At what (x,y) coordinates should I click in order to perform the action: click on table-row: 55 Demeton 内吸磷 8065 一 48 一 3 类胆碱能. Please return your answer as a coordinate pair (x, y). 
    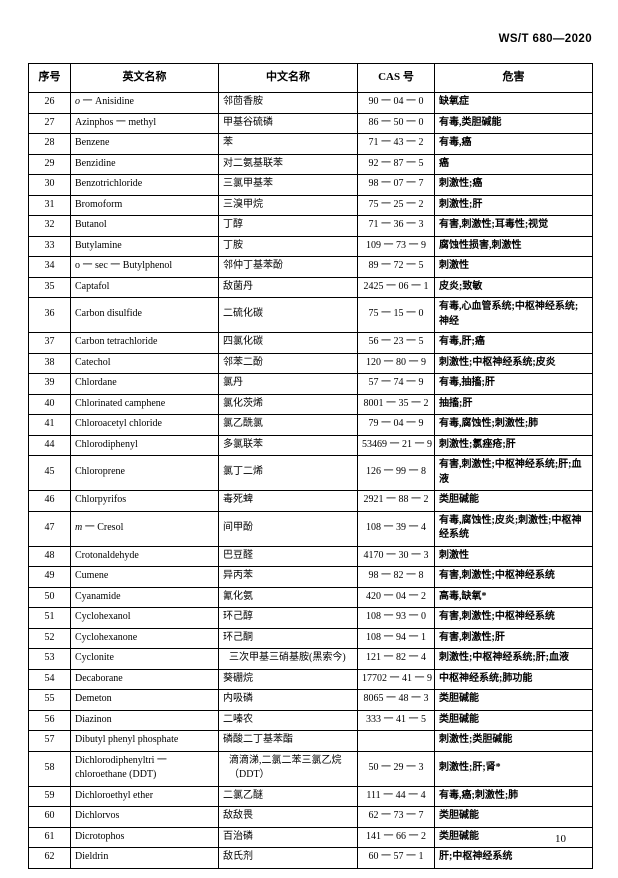
    Looking at the image, I should click on (310, 700).